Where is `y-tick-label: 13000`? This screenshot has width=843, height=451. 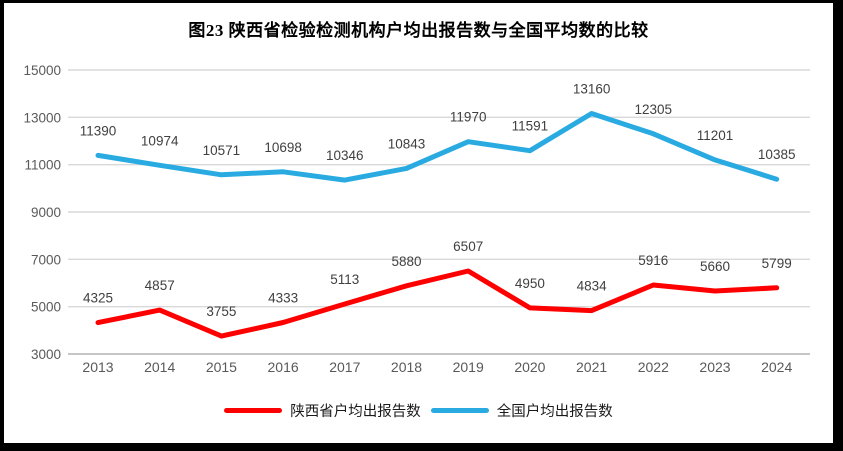
y-tick-label: 13000 is located at coordinates (42, 117).